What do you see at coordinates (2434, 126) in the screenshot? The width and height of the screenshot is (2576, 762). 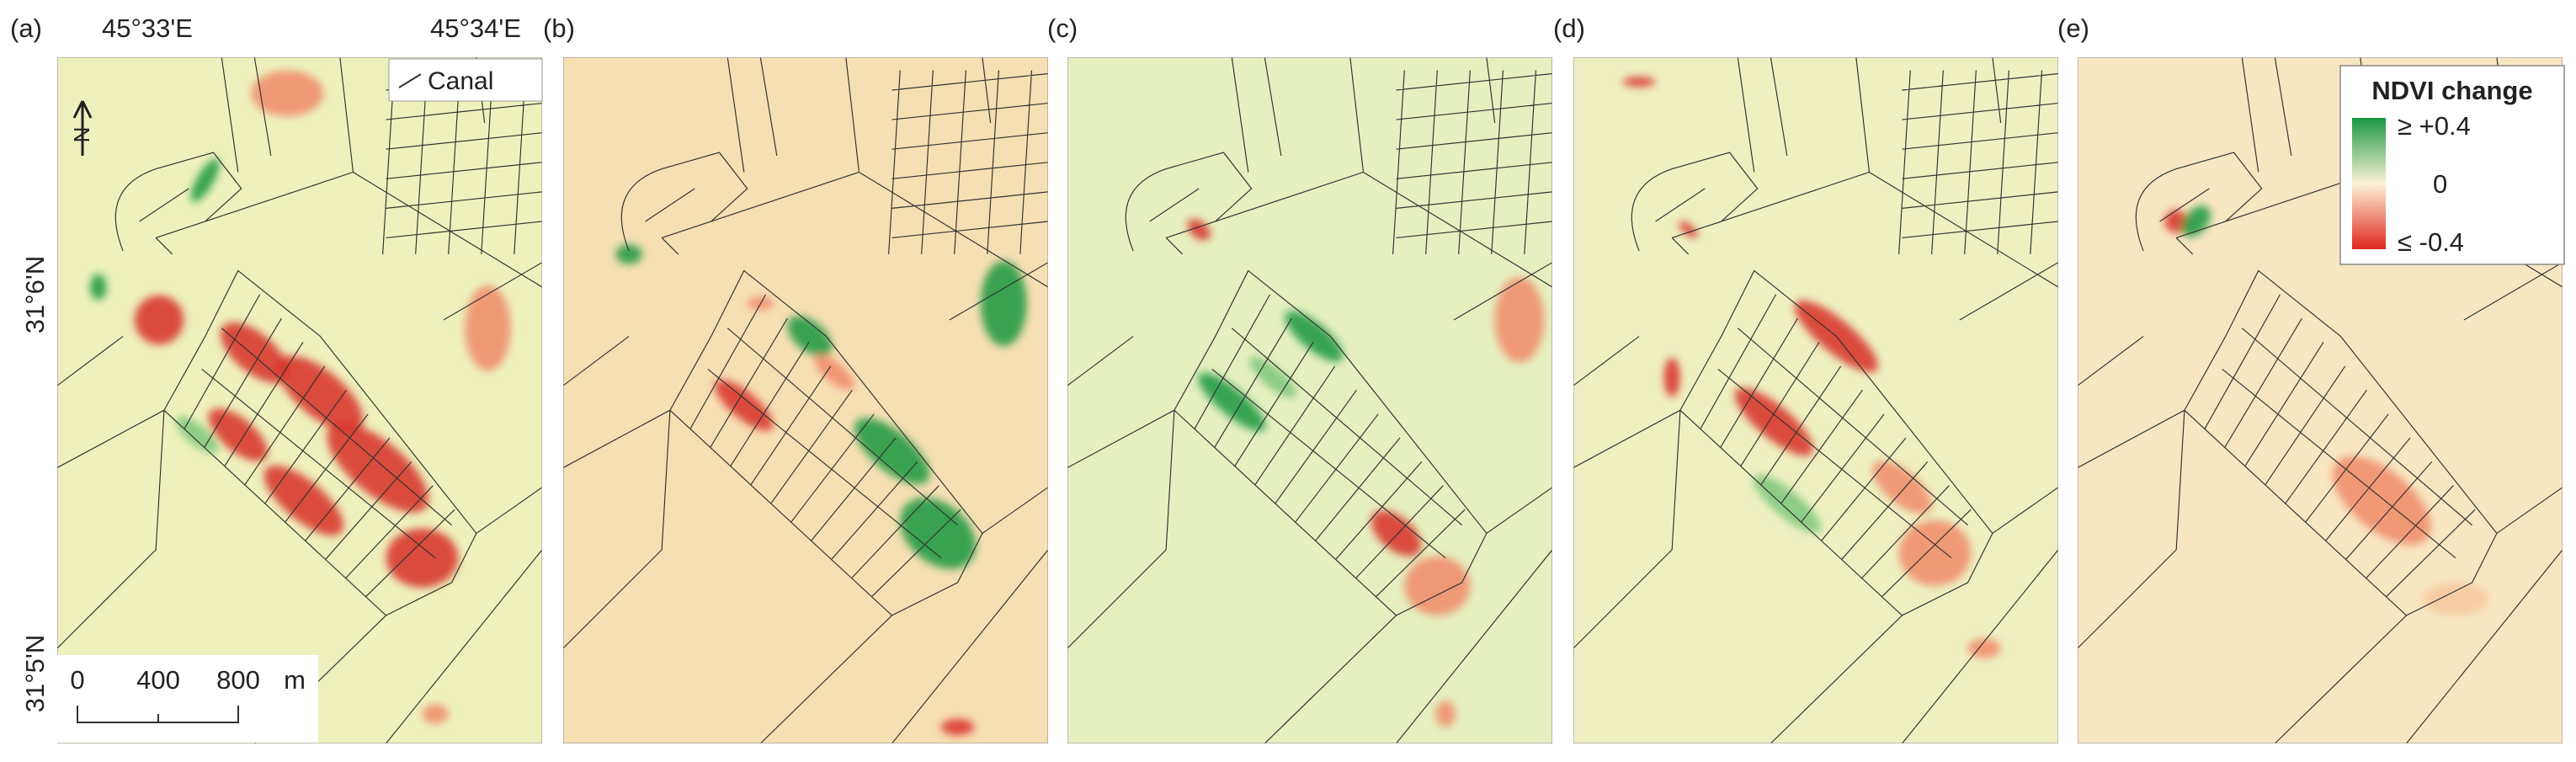 I see `legend-label: ≥ +0.4` at bounding box center [2434, 126].